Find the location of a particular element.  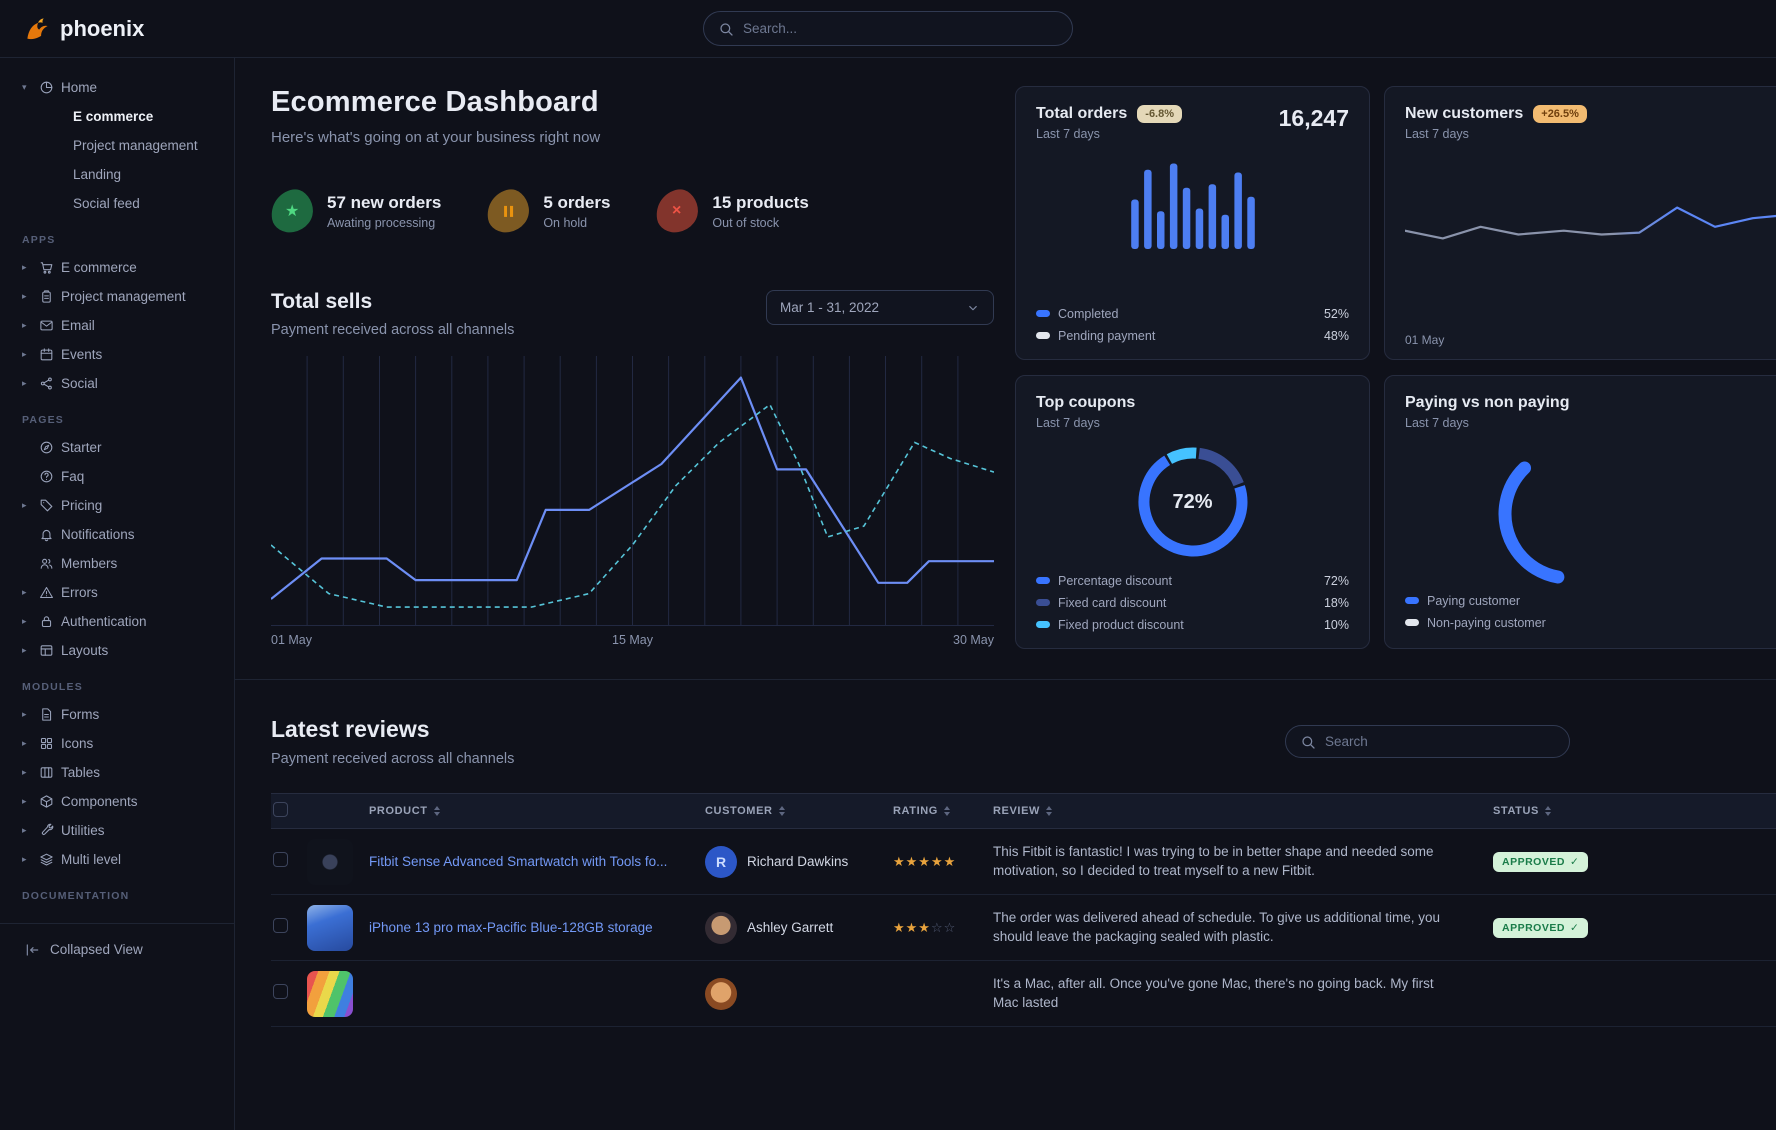

sidebar-item-label: Icons is located at coordinates (77, 743).